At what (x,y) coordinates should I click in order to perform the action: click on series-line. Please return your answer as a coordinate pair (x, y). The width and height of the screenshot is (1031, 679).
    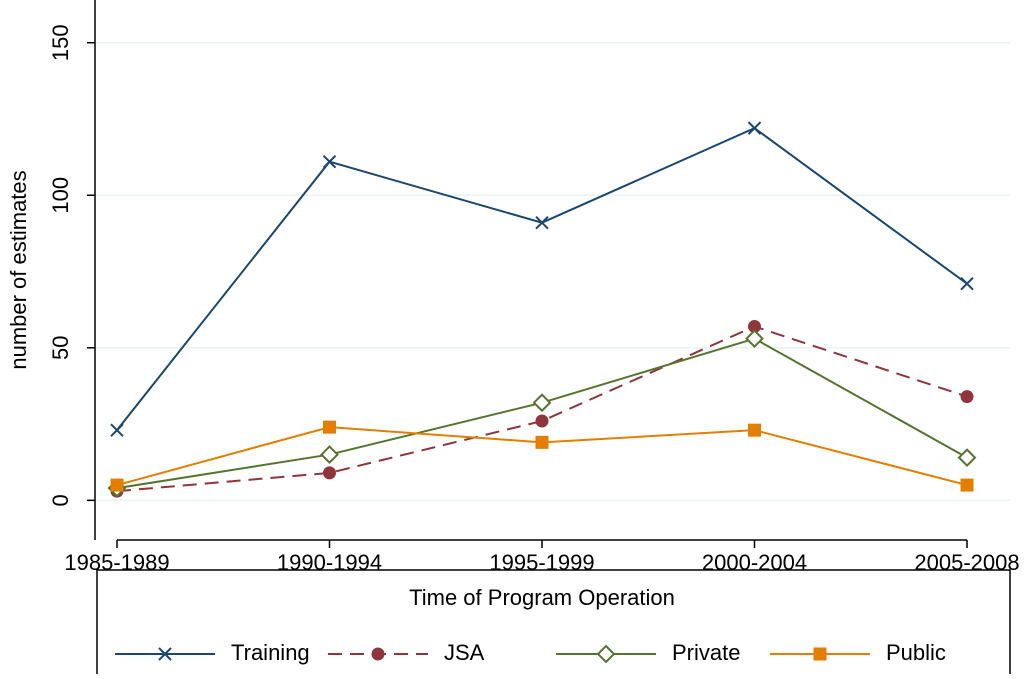
    Looking at the image, I should click on (542, 456).